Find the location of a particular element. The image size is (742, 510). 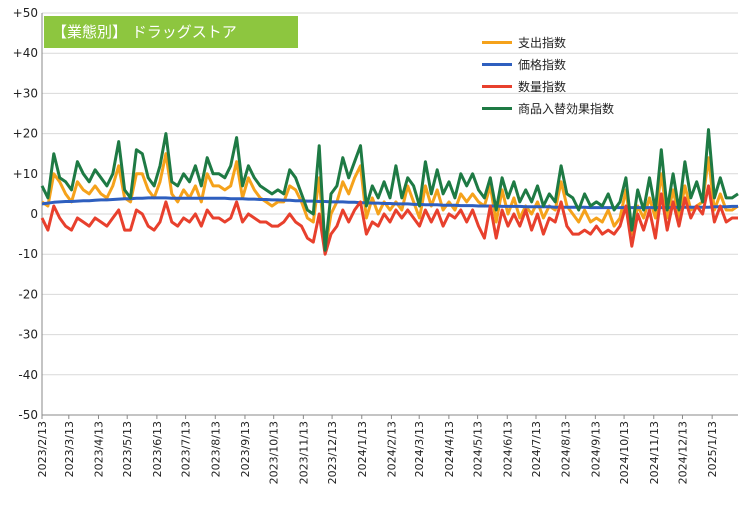

x-tick-label: 2024/10/13 is located at coordinates (624, 452).